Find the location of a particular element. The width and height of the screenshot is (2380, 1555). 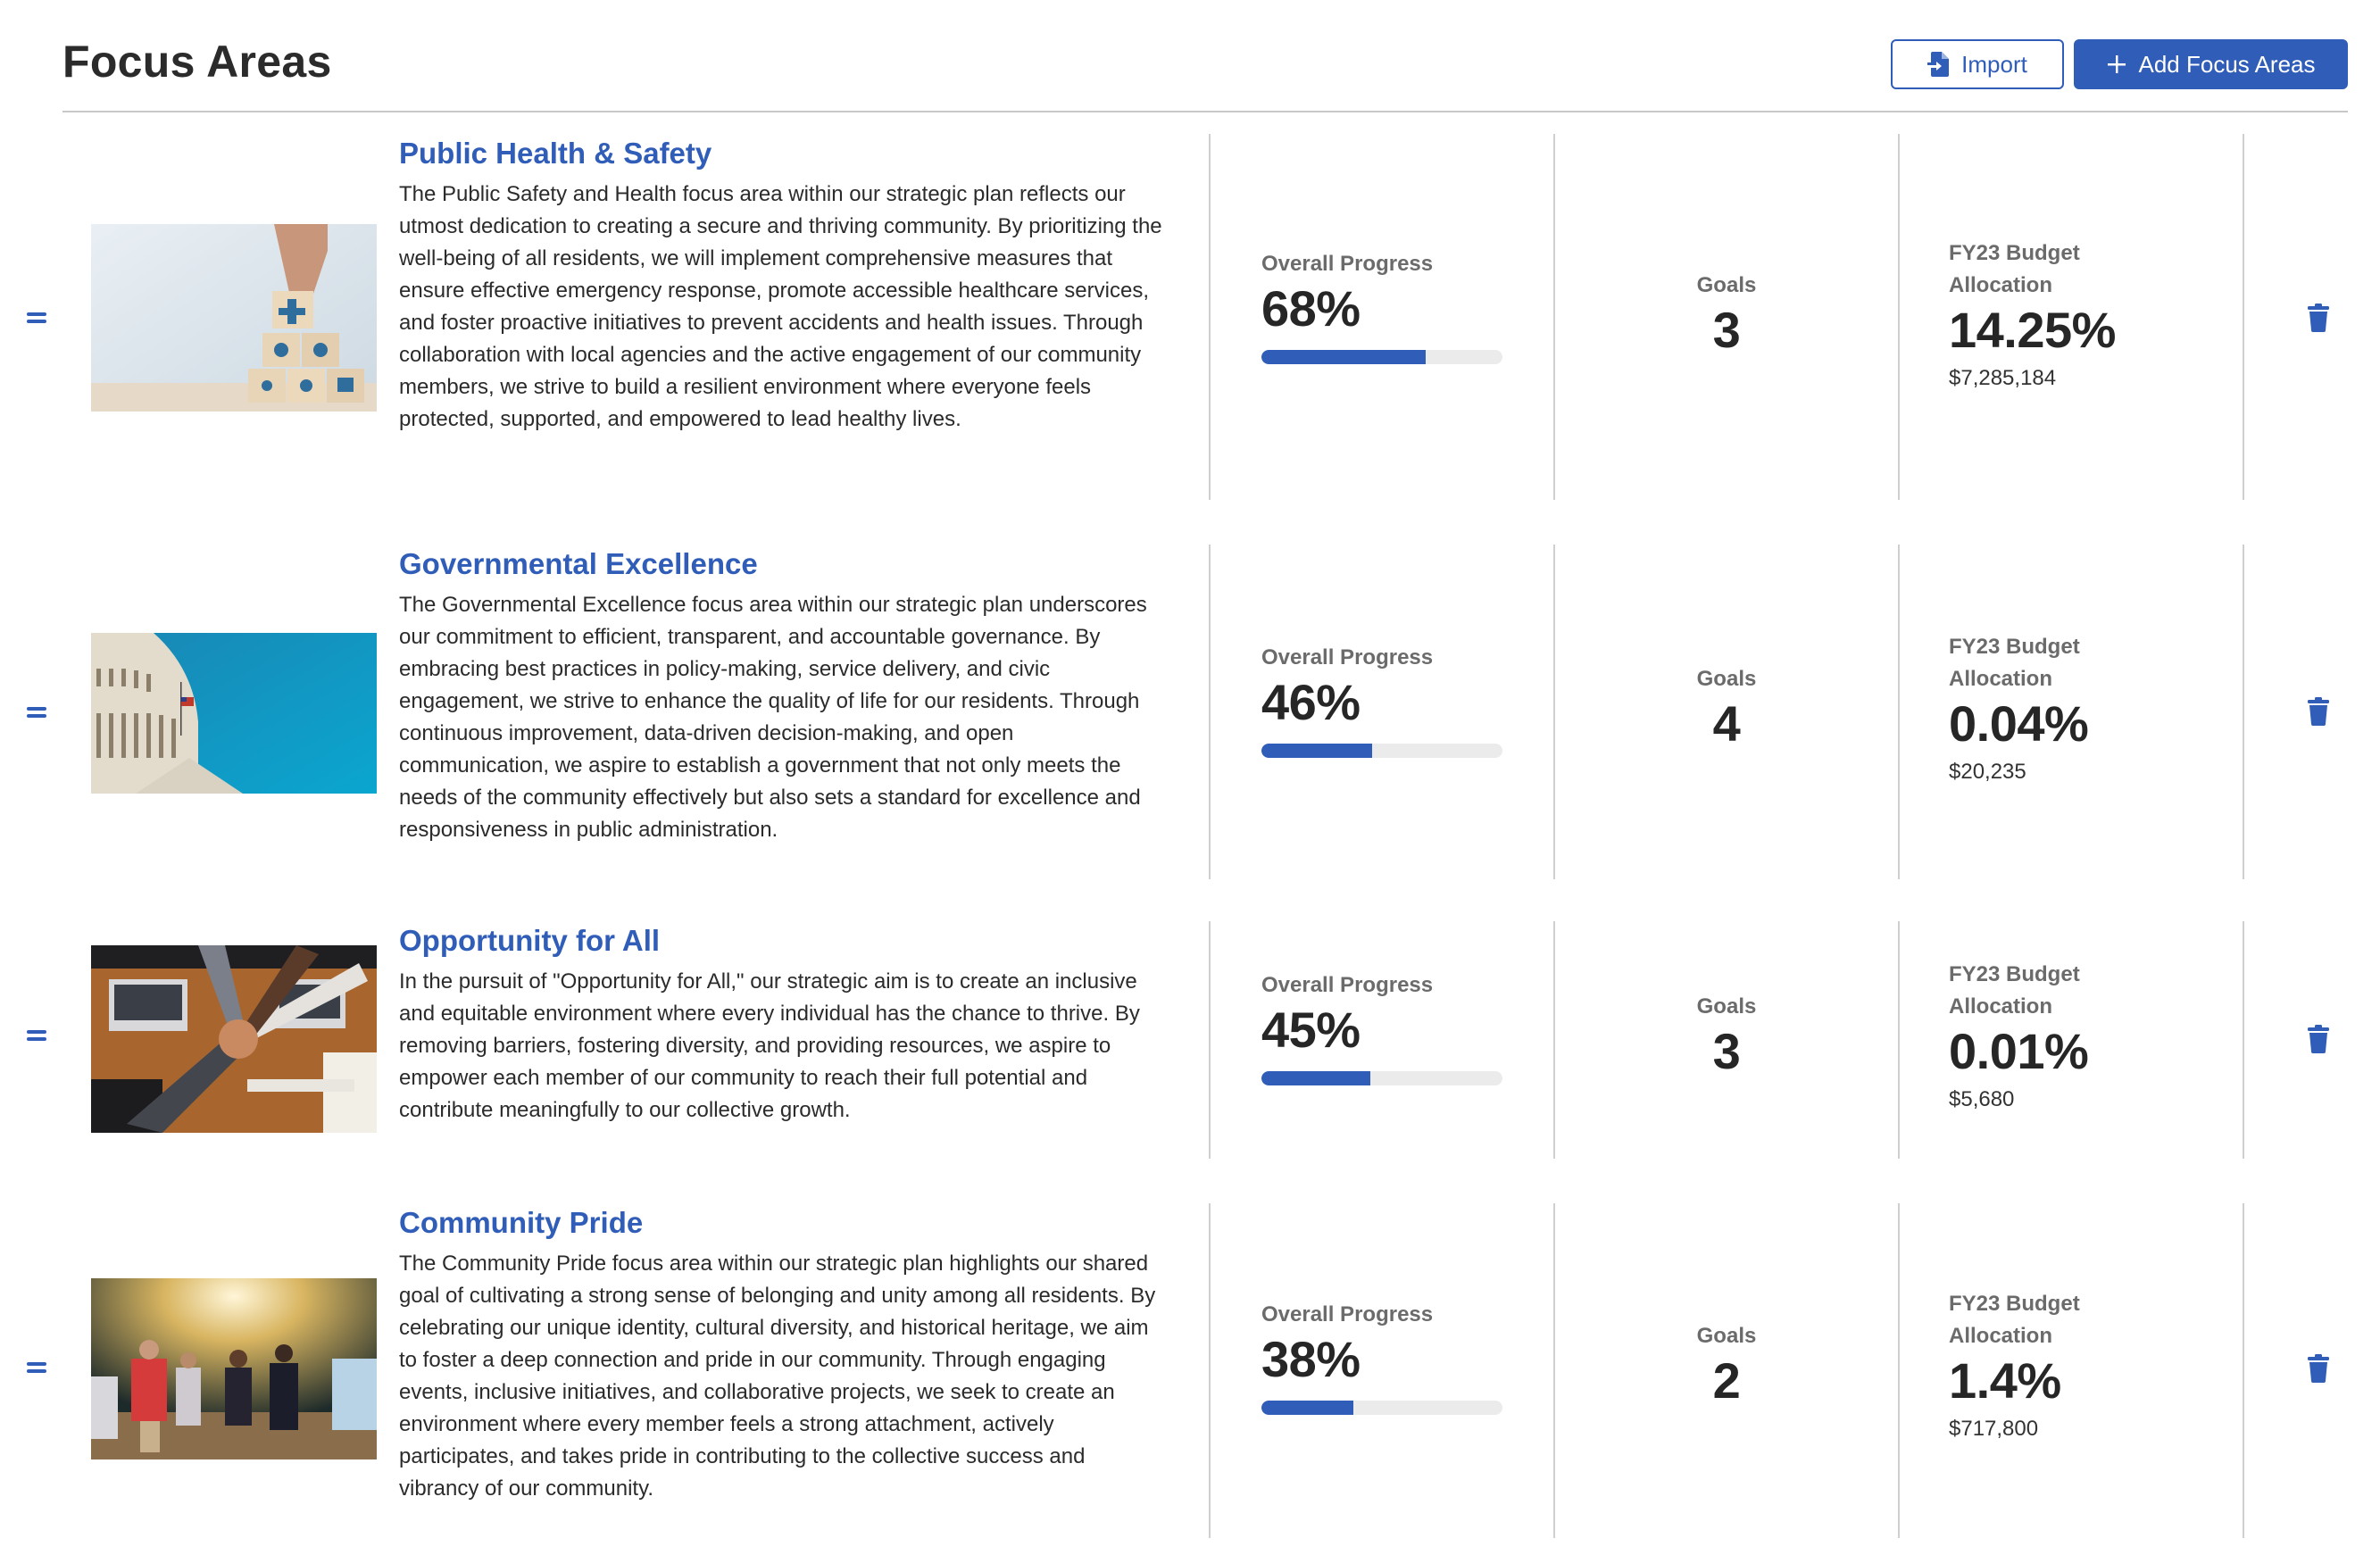

add-focus-areas-button: Add Focus Areas is located at coordinates (2211, 64).